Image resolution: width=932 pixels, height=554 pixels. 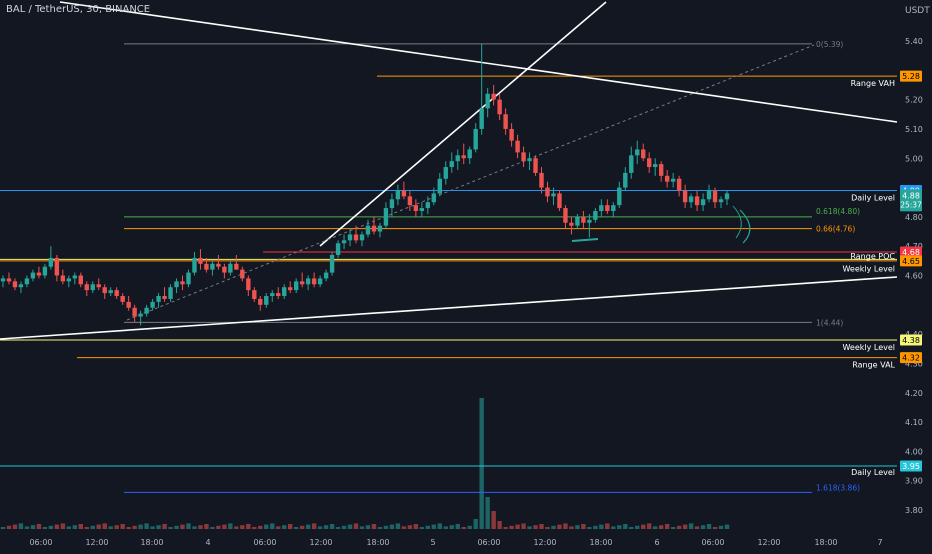 What do you see at coordinates (873, 472) in the screenshot?
I see `daily-level-2-label: Daily Level` at bounding box center [873, 472].